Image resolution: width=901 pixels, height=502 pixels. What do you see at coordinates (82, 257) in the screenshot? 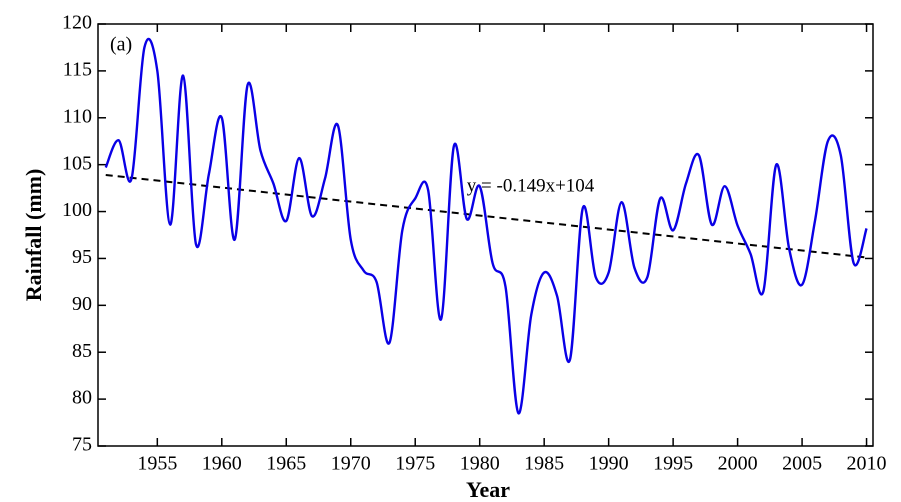
I see `y-tick-label: 95` at bounding box center [82, 257].